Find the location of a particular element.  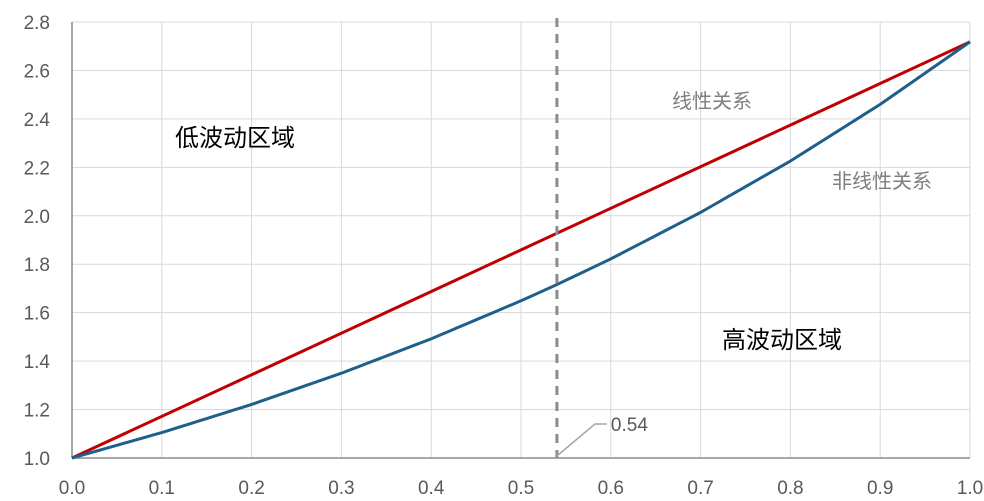

y-tick-label: 1.2 is located at coordinates (37, 411).